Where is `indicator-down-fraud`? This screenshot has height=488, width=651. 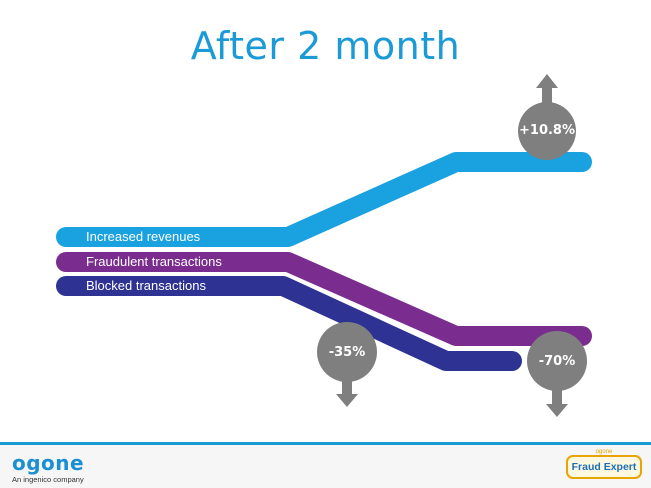 indicator-down-fraud is located at coordinates (557, 374).